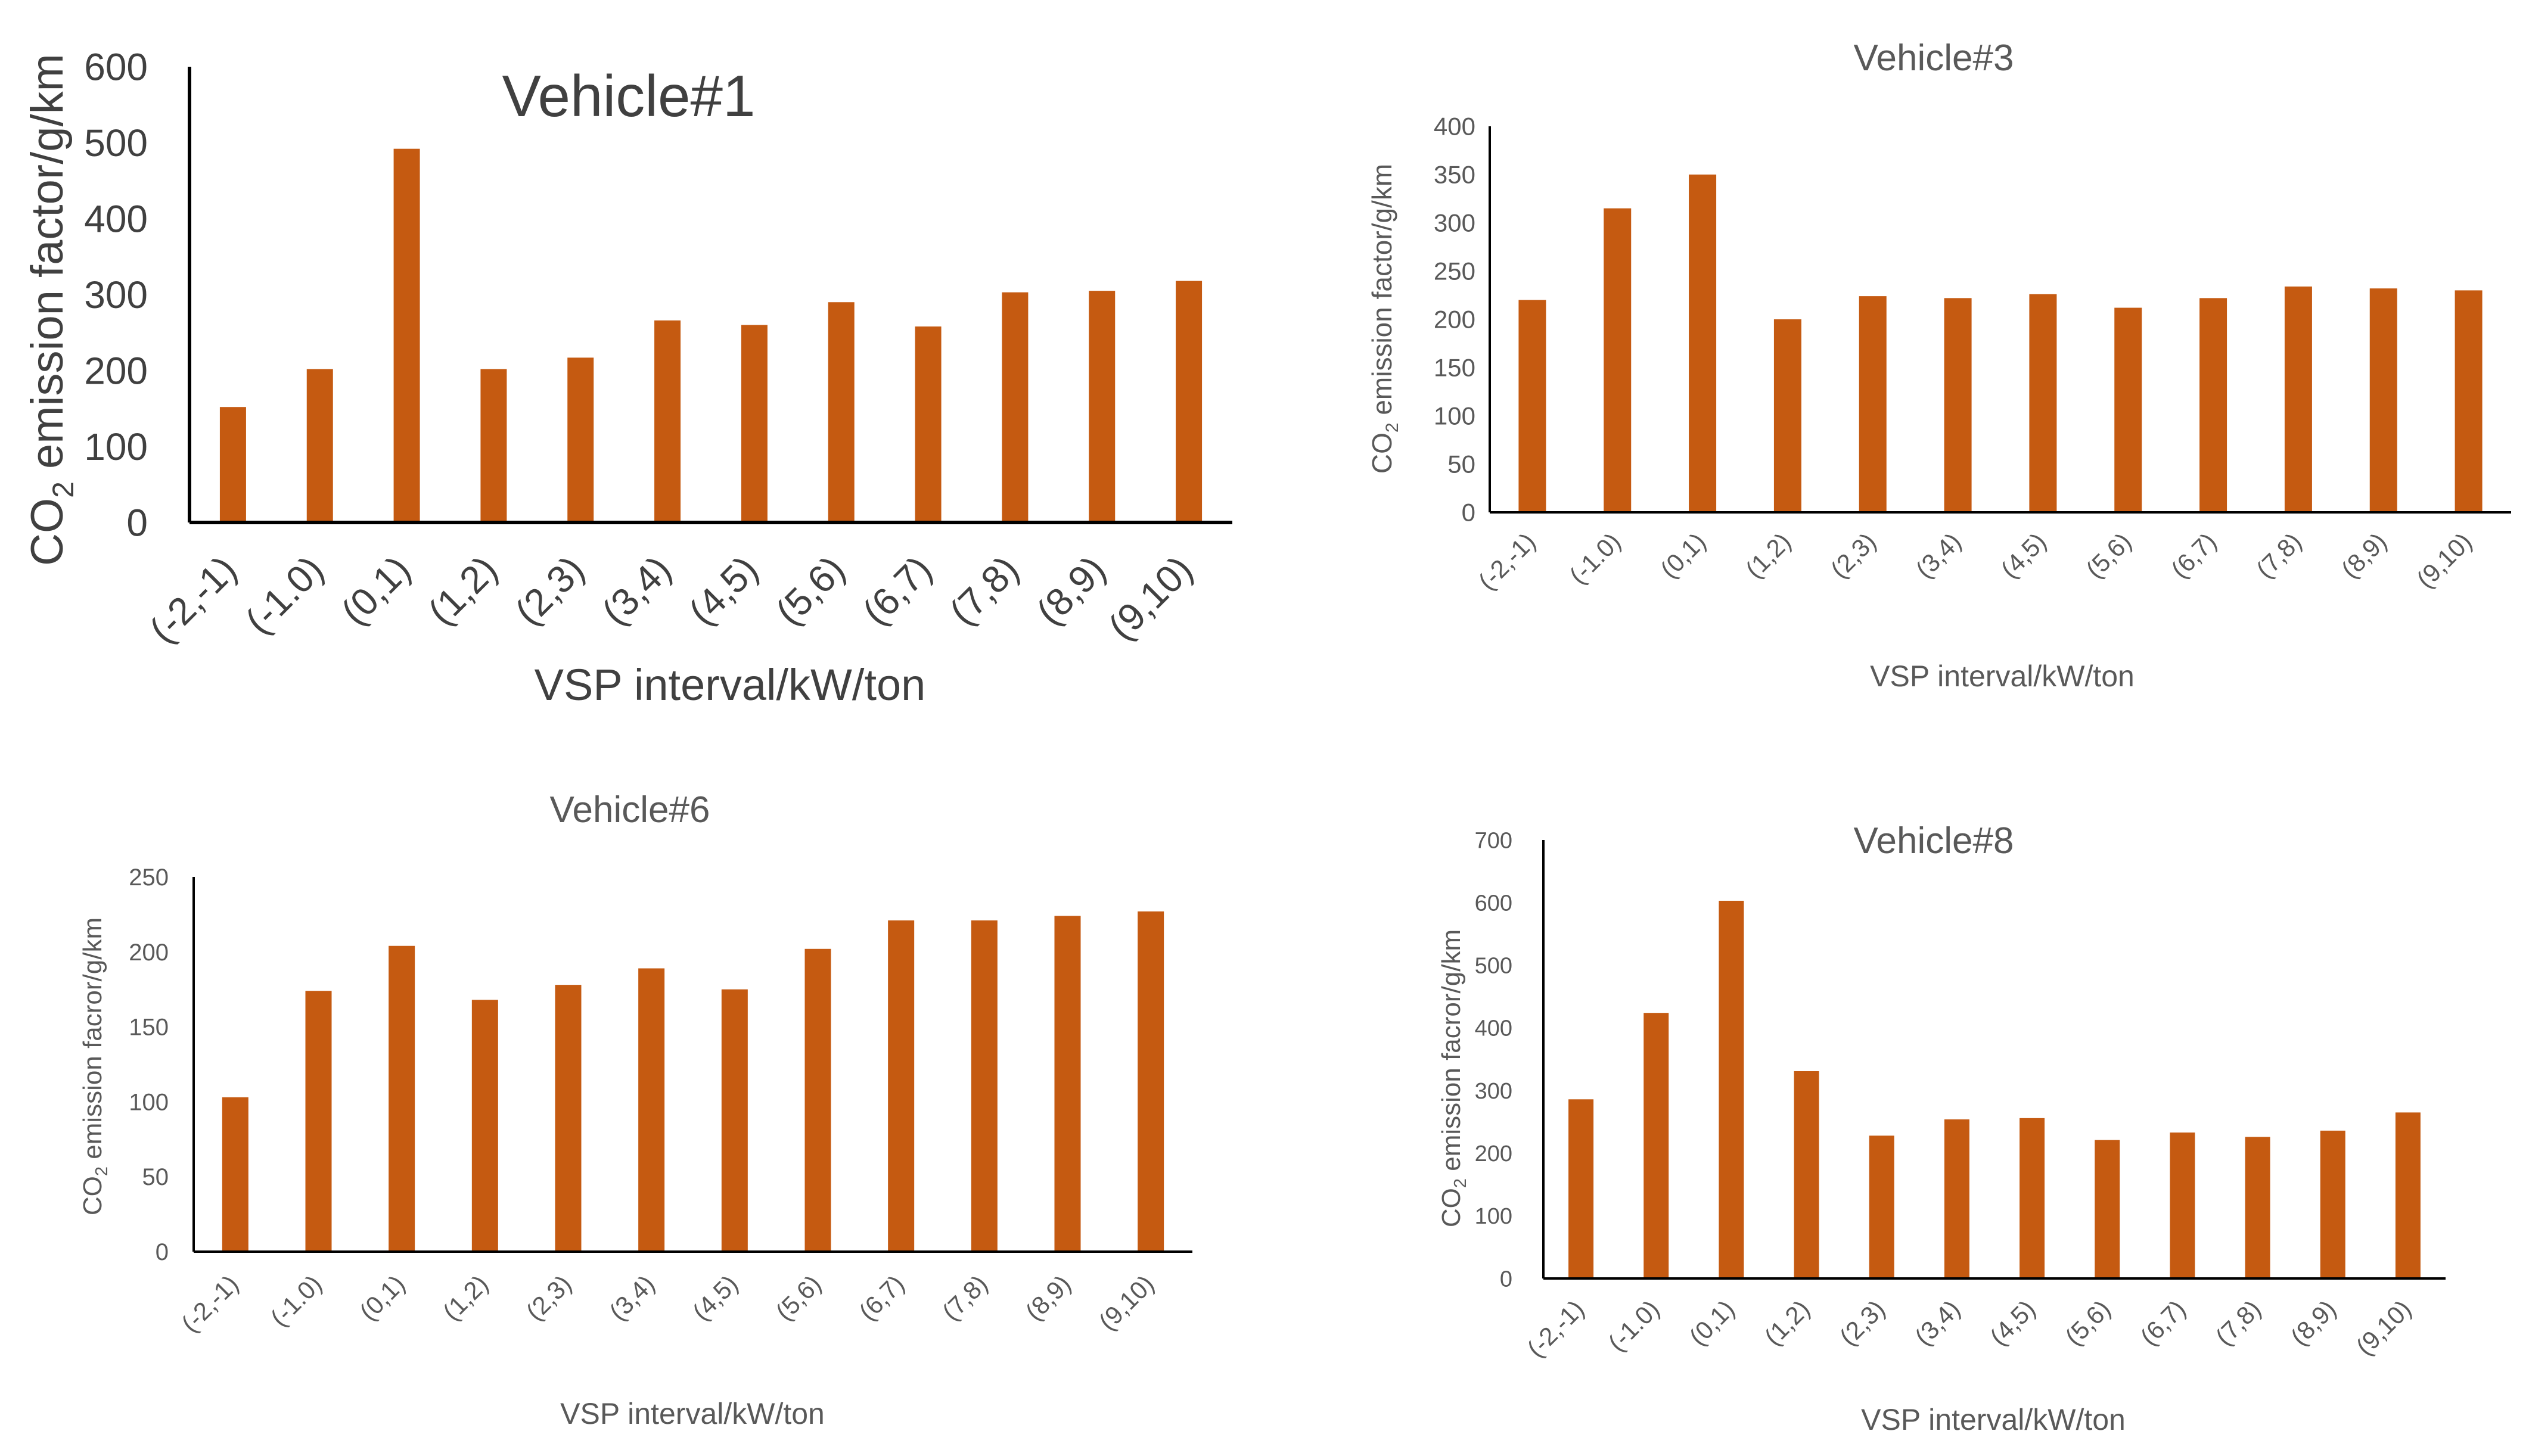  Describe the element at coordinates (149, 1064) in the screenshot. I see `y-axis-ticks: 0 50 100 150 200 250` at that location.